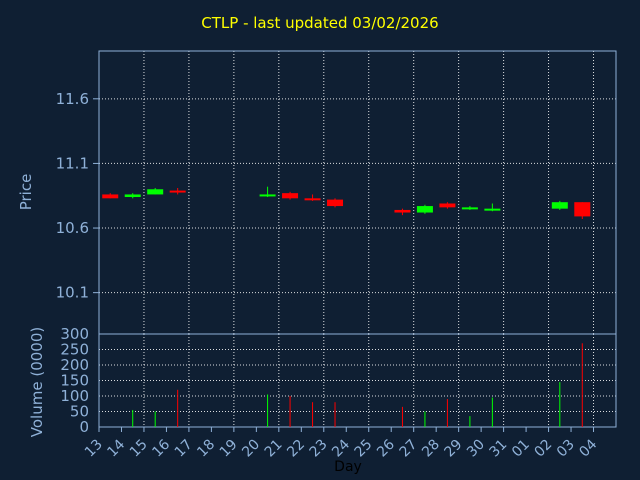 The height and width of the screenshot is (480, 640). I want to click on volume-tick-label: 300, so click(74, 334).